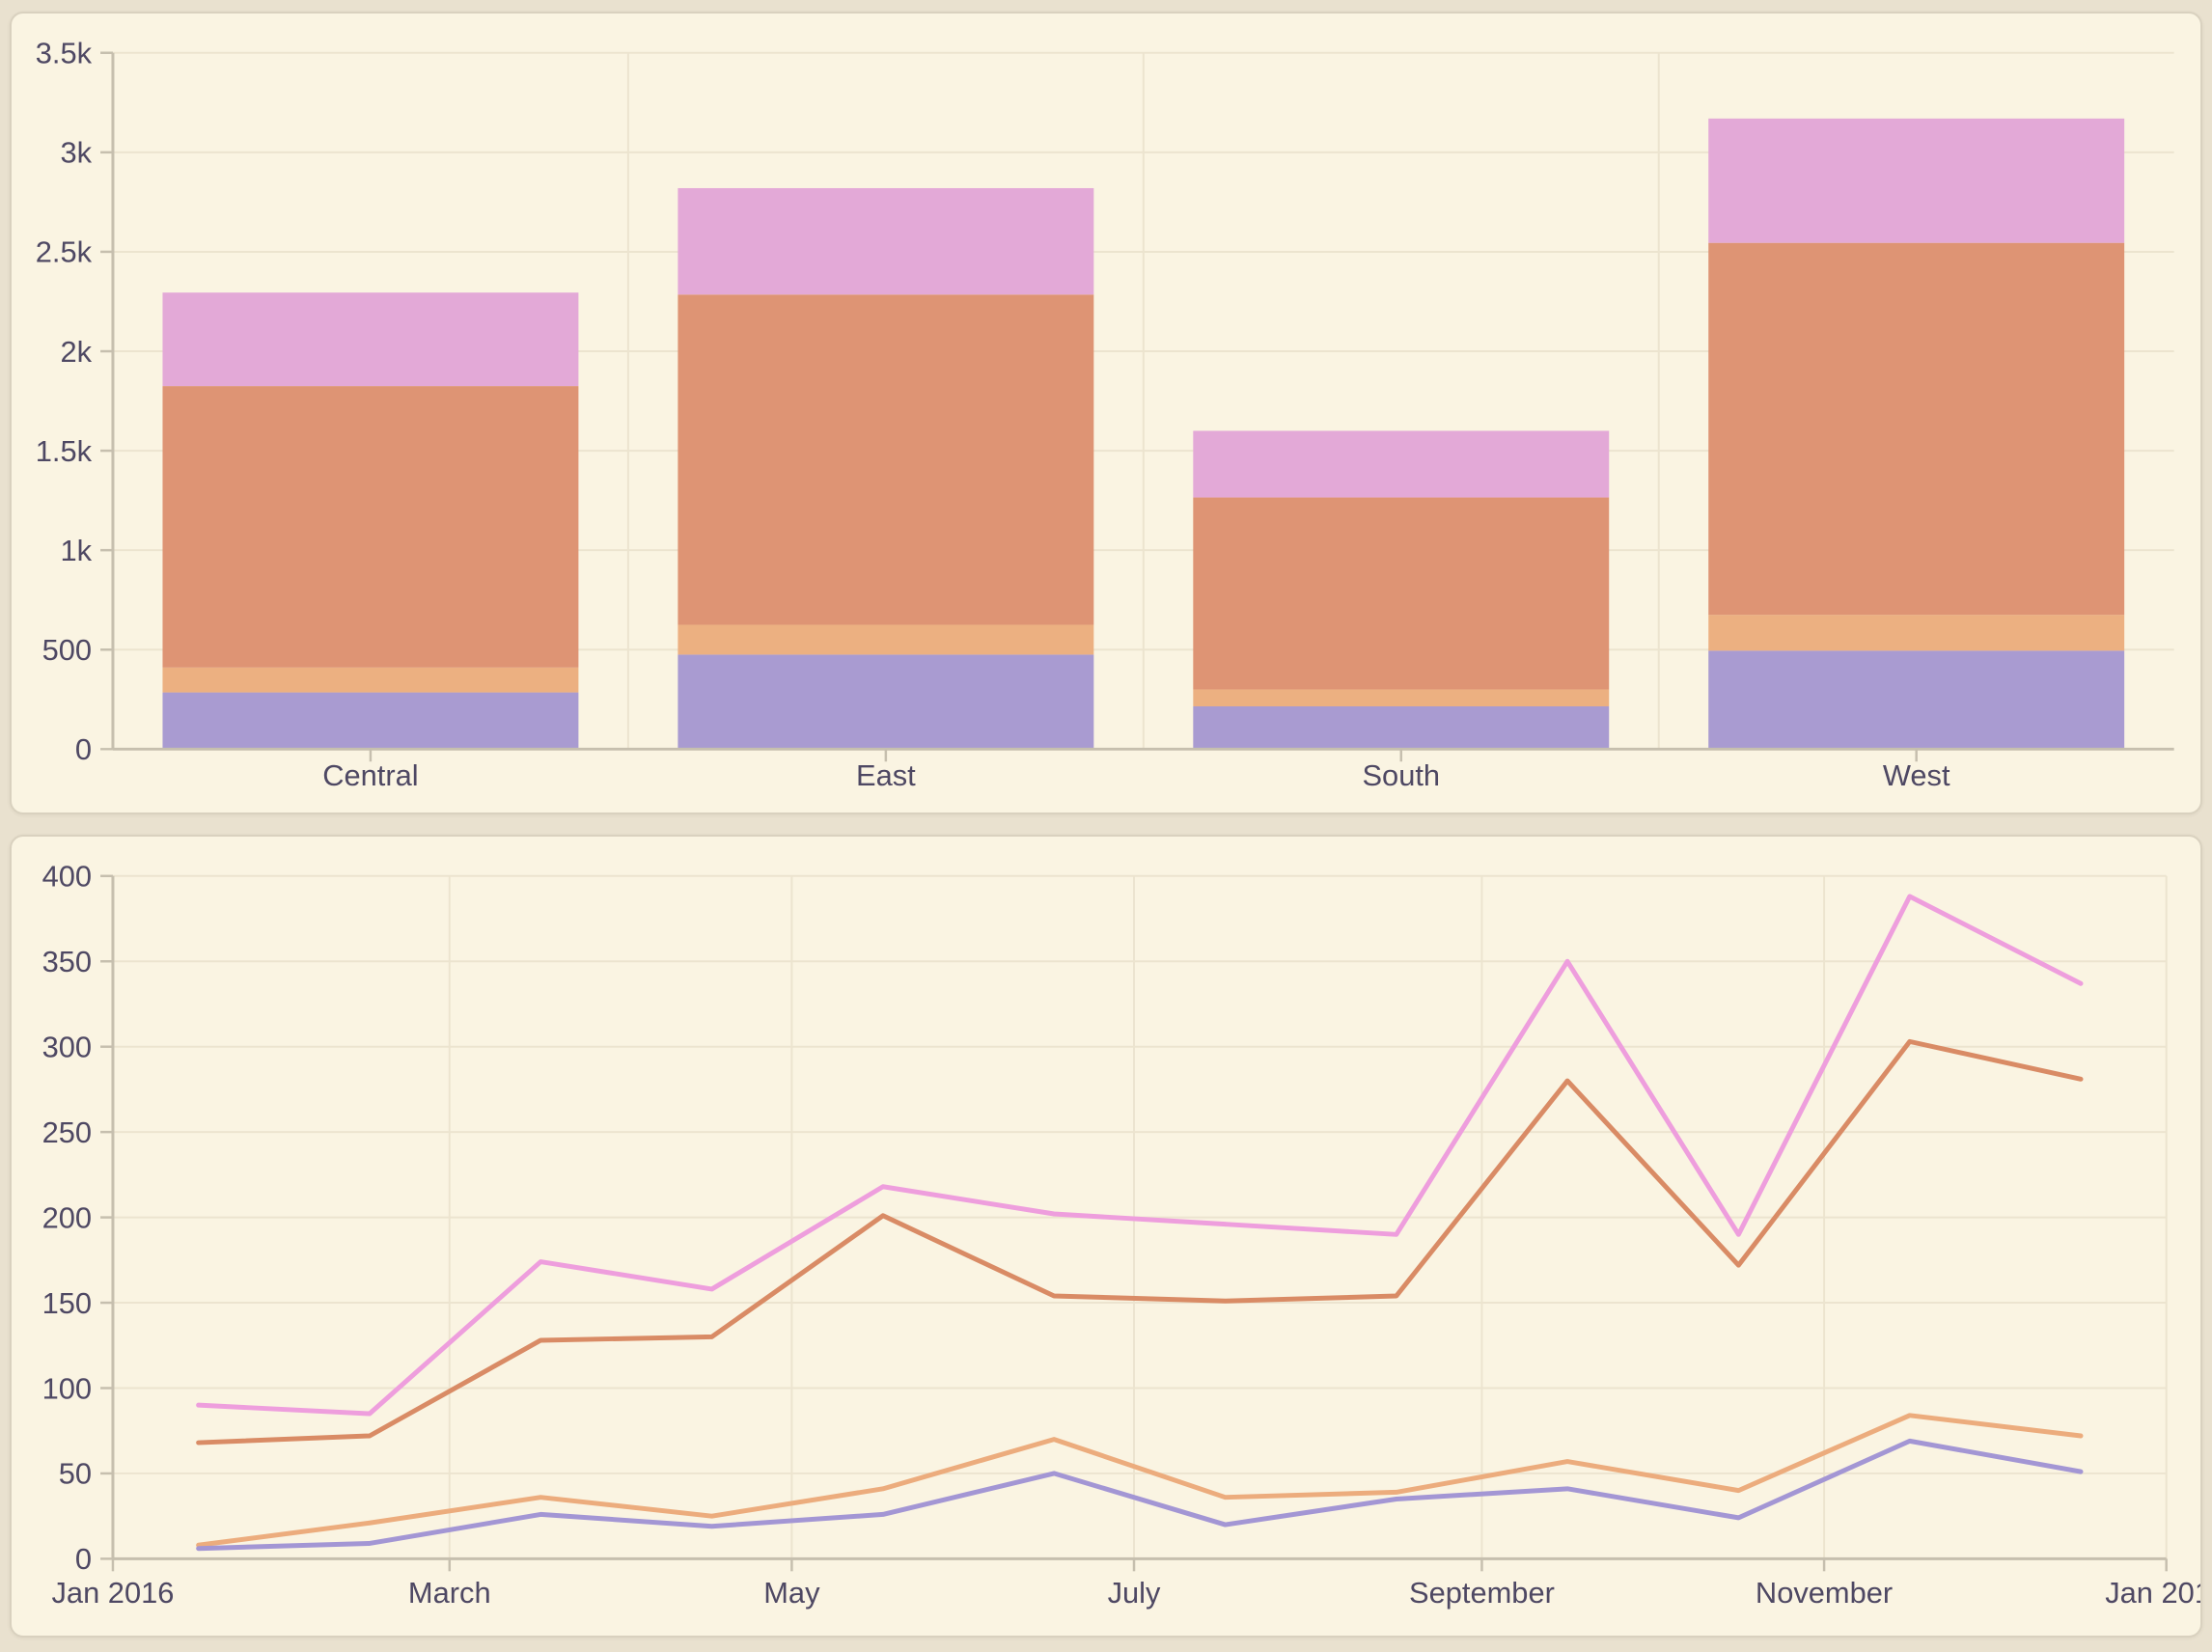 This screenshot has height=1652, width=2212. Describe the element at coordinates (64, 451) in the screenshot. I see `y-axis-tick-label: 1.5k` at that location.